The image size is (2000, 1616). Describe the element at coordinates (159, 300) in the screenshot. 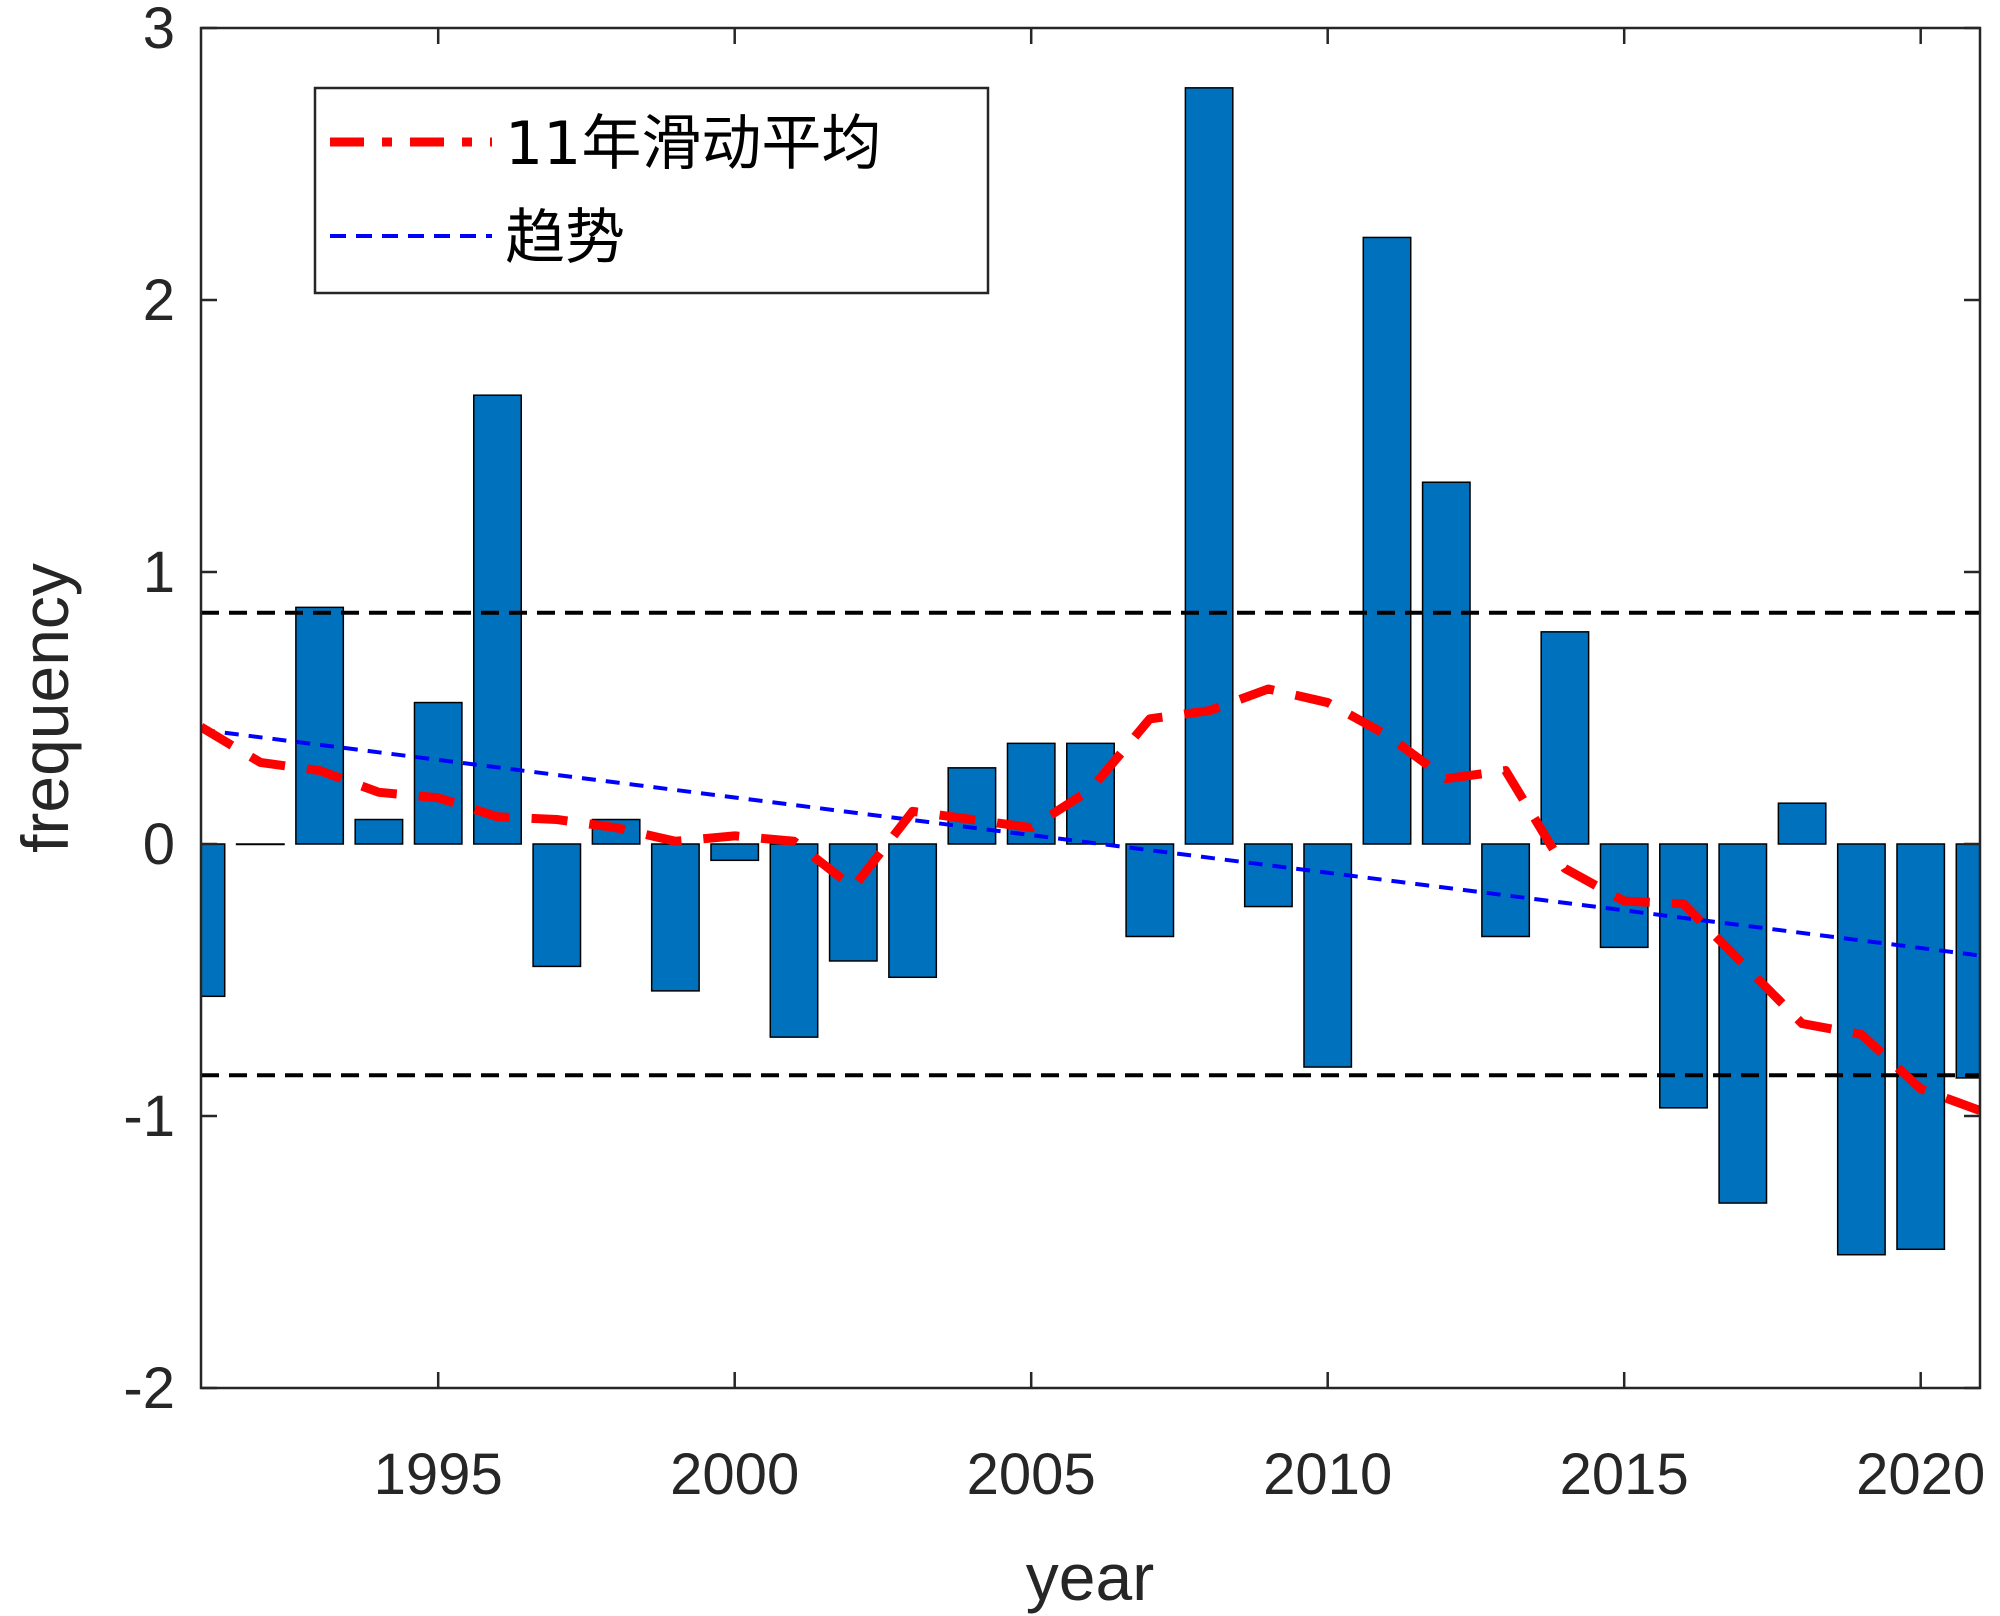

I see `y-tick-label-2: 2` at that location.